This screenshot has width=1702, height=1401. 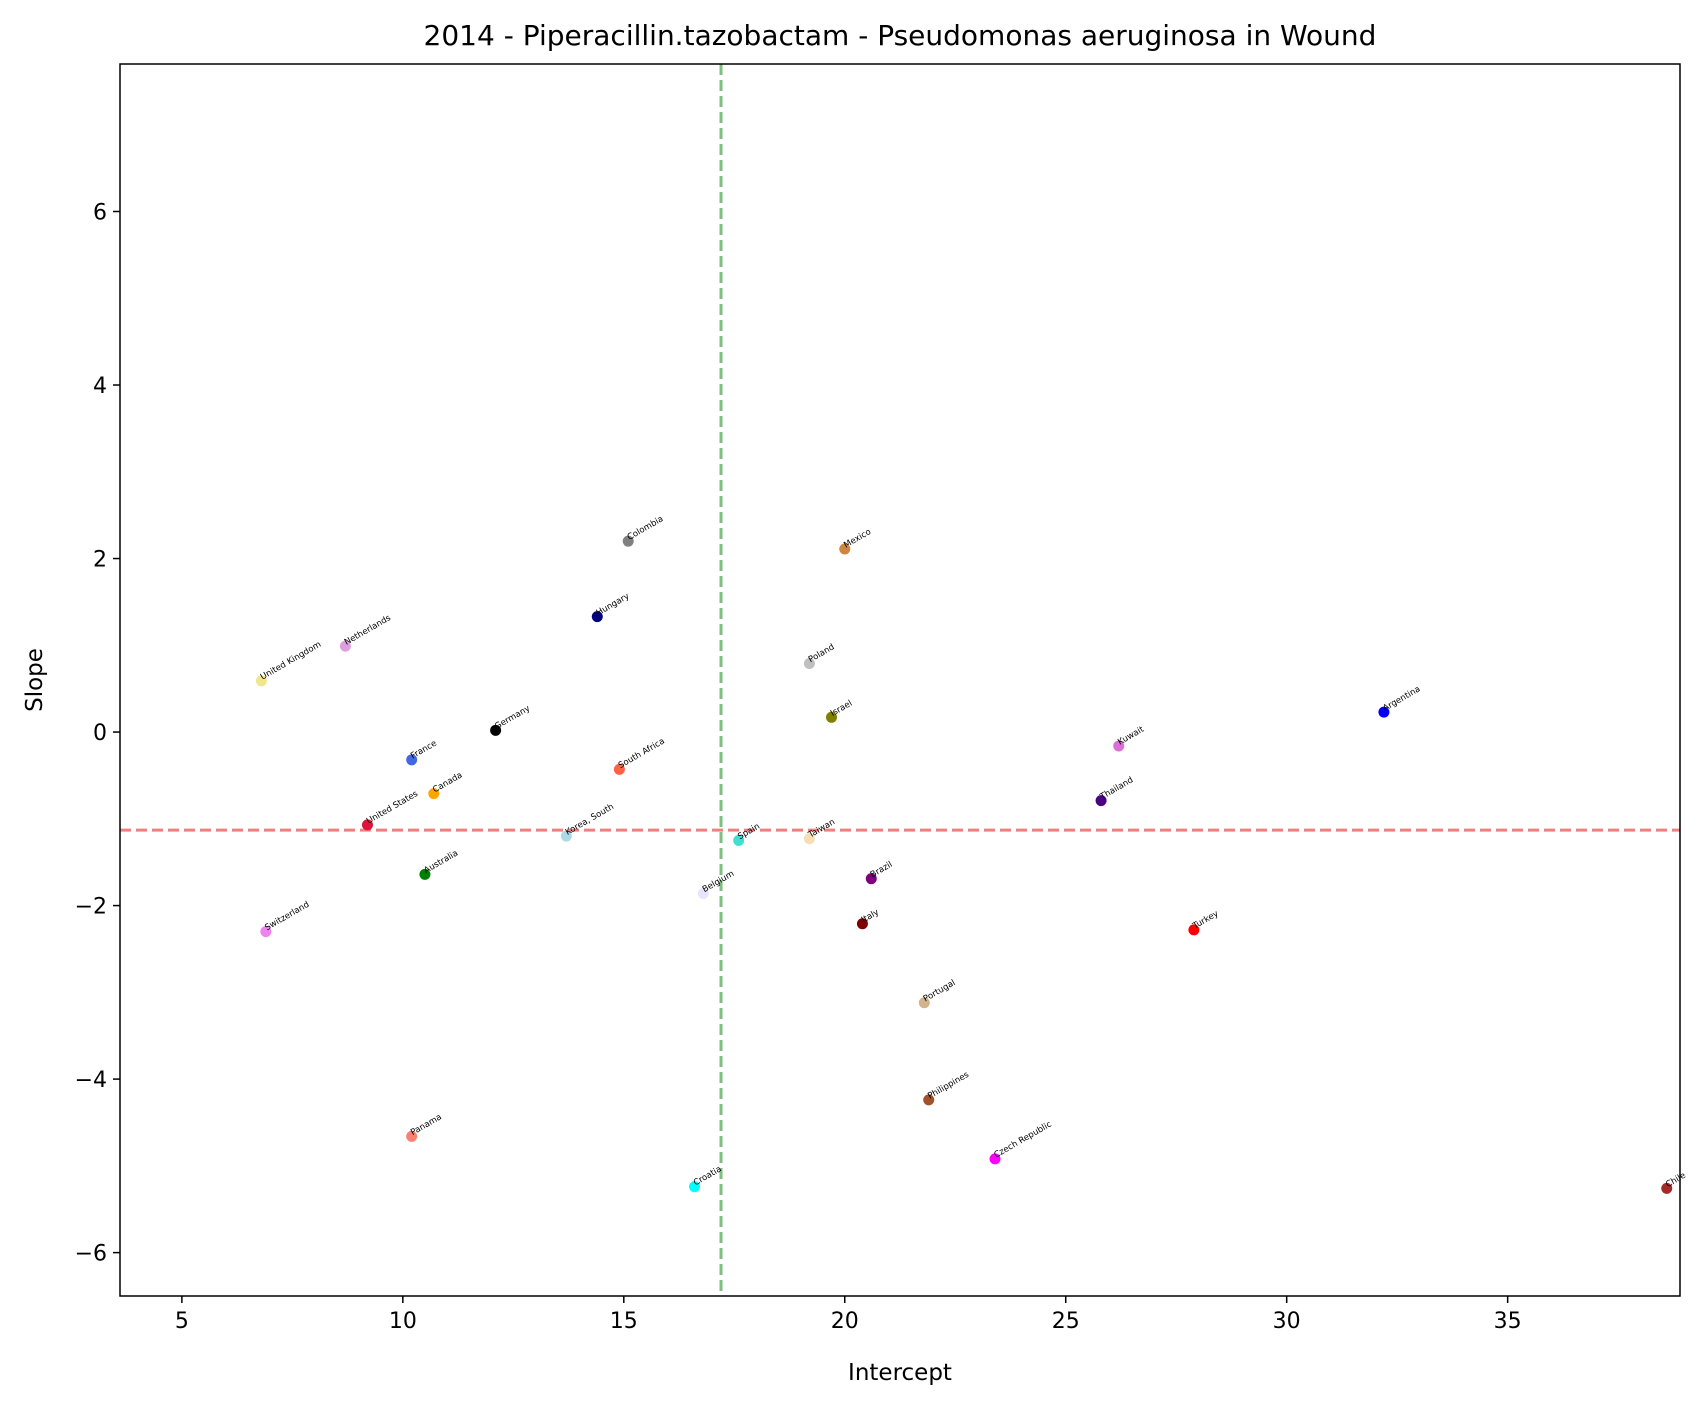 I want to click on point-turkey, so click(x=1194, y=930).